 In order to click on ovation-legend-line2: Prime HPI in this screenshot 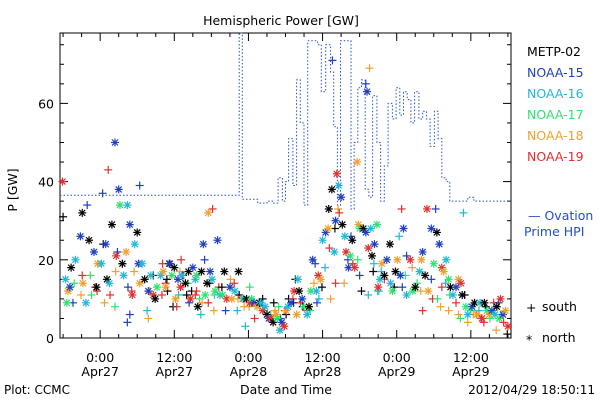, I will do `click(554, 231)`.